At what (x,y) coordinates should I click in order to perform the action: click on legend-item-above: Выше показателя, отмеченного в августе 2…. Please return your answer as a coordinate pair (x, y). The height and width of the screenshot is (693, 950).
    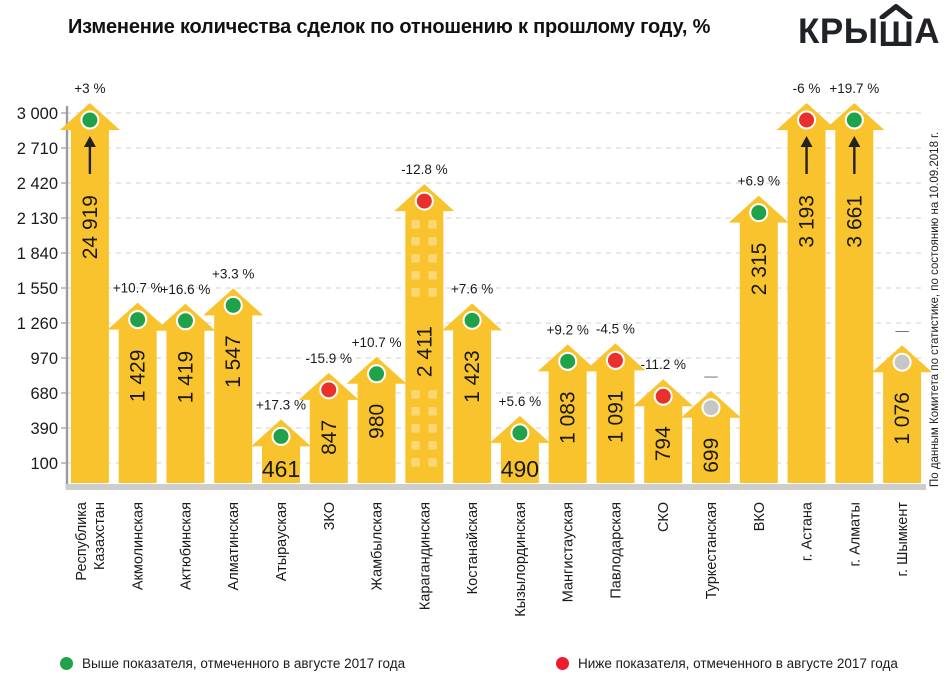
    Looking at the image, I should click on (232, 663).